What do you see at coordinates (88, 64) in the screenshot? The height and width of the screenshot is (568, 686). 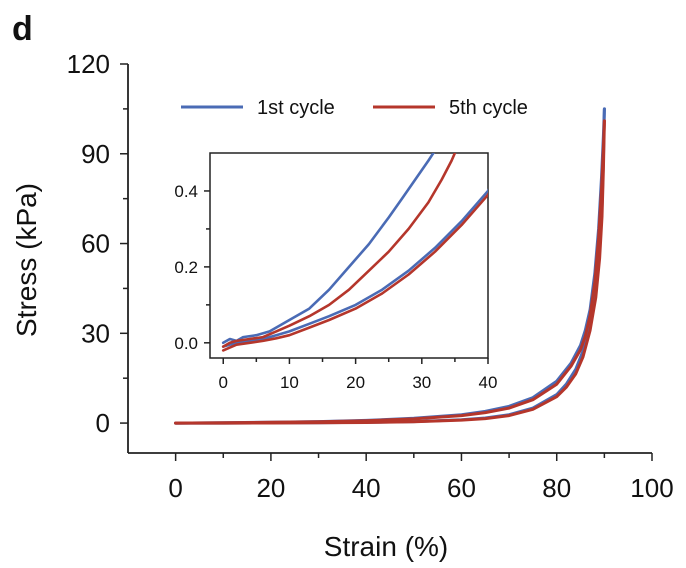 I see `y-tick-label: 120` at bounding box center [88, 64].